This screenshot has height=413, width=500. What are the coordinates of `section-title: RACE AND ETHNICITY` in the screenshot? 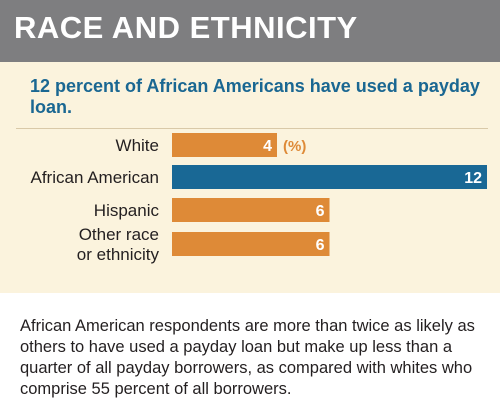 It's located at (186, 27).